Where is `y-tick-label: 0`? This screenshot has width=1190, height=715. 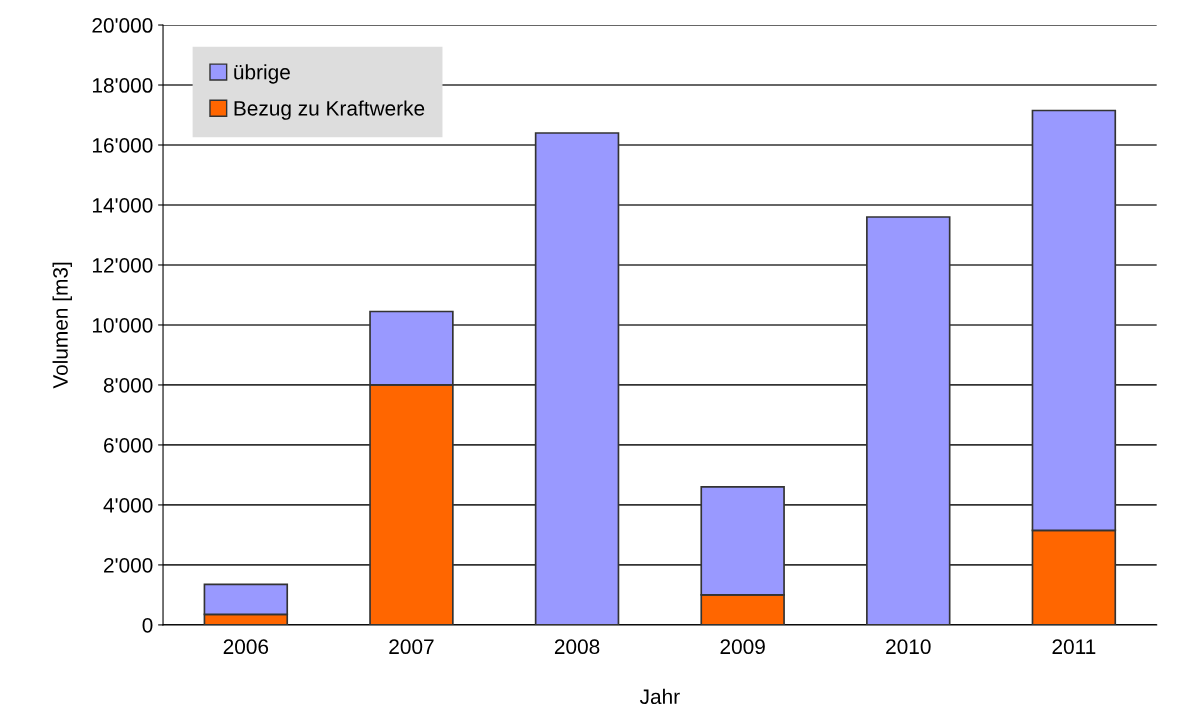
y-tick-label: 0 is located at coordinates (147, 625).